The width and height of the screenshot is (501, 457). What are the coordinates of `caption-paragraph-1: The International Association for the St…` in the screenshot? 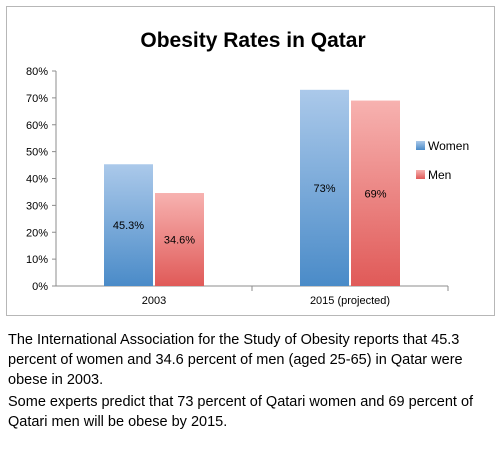 It's located at (235, 360).